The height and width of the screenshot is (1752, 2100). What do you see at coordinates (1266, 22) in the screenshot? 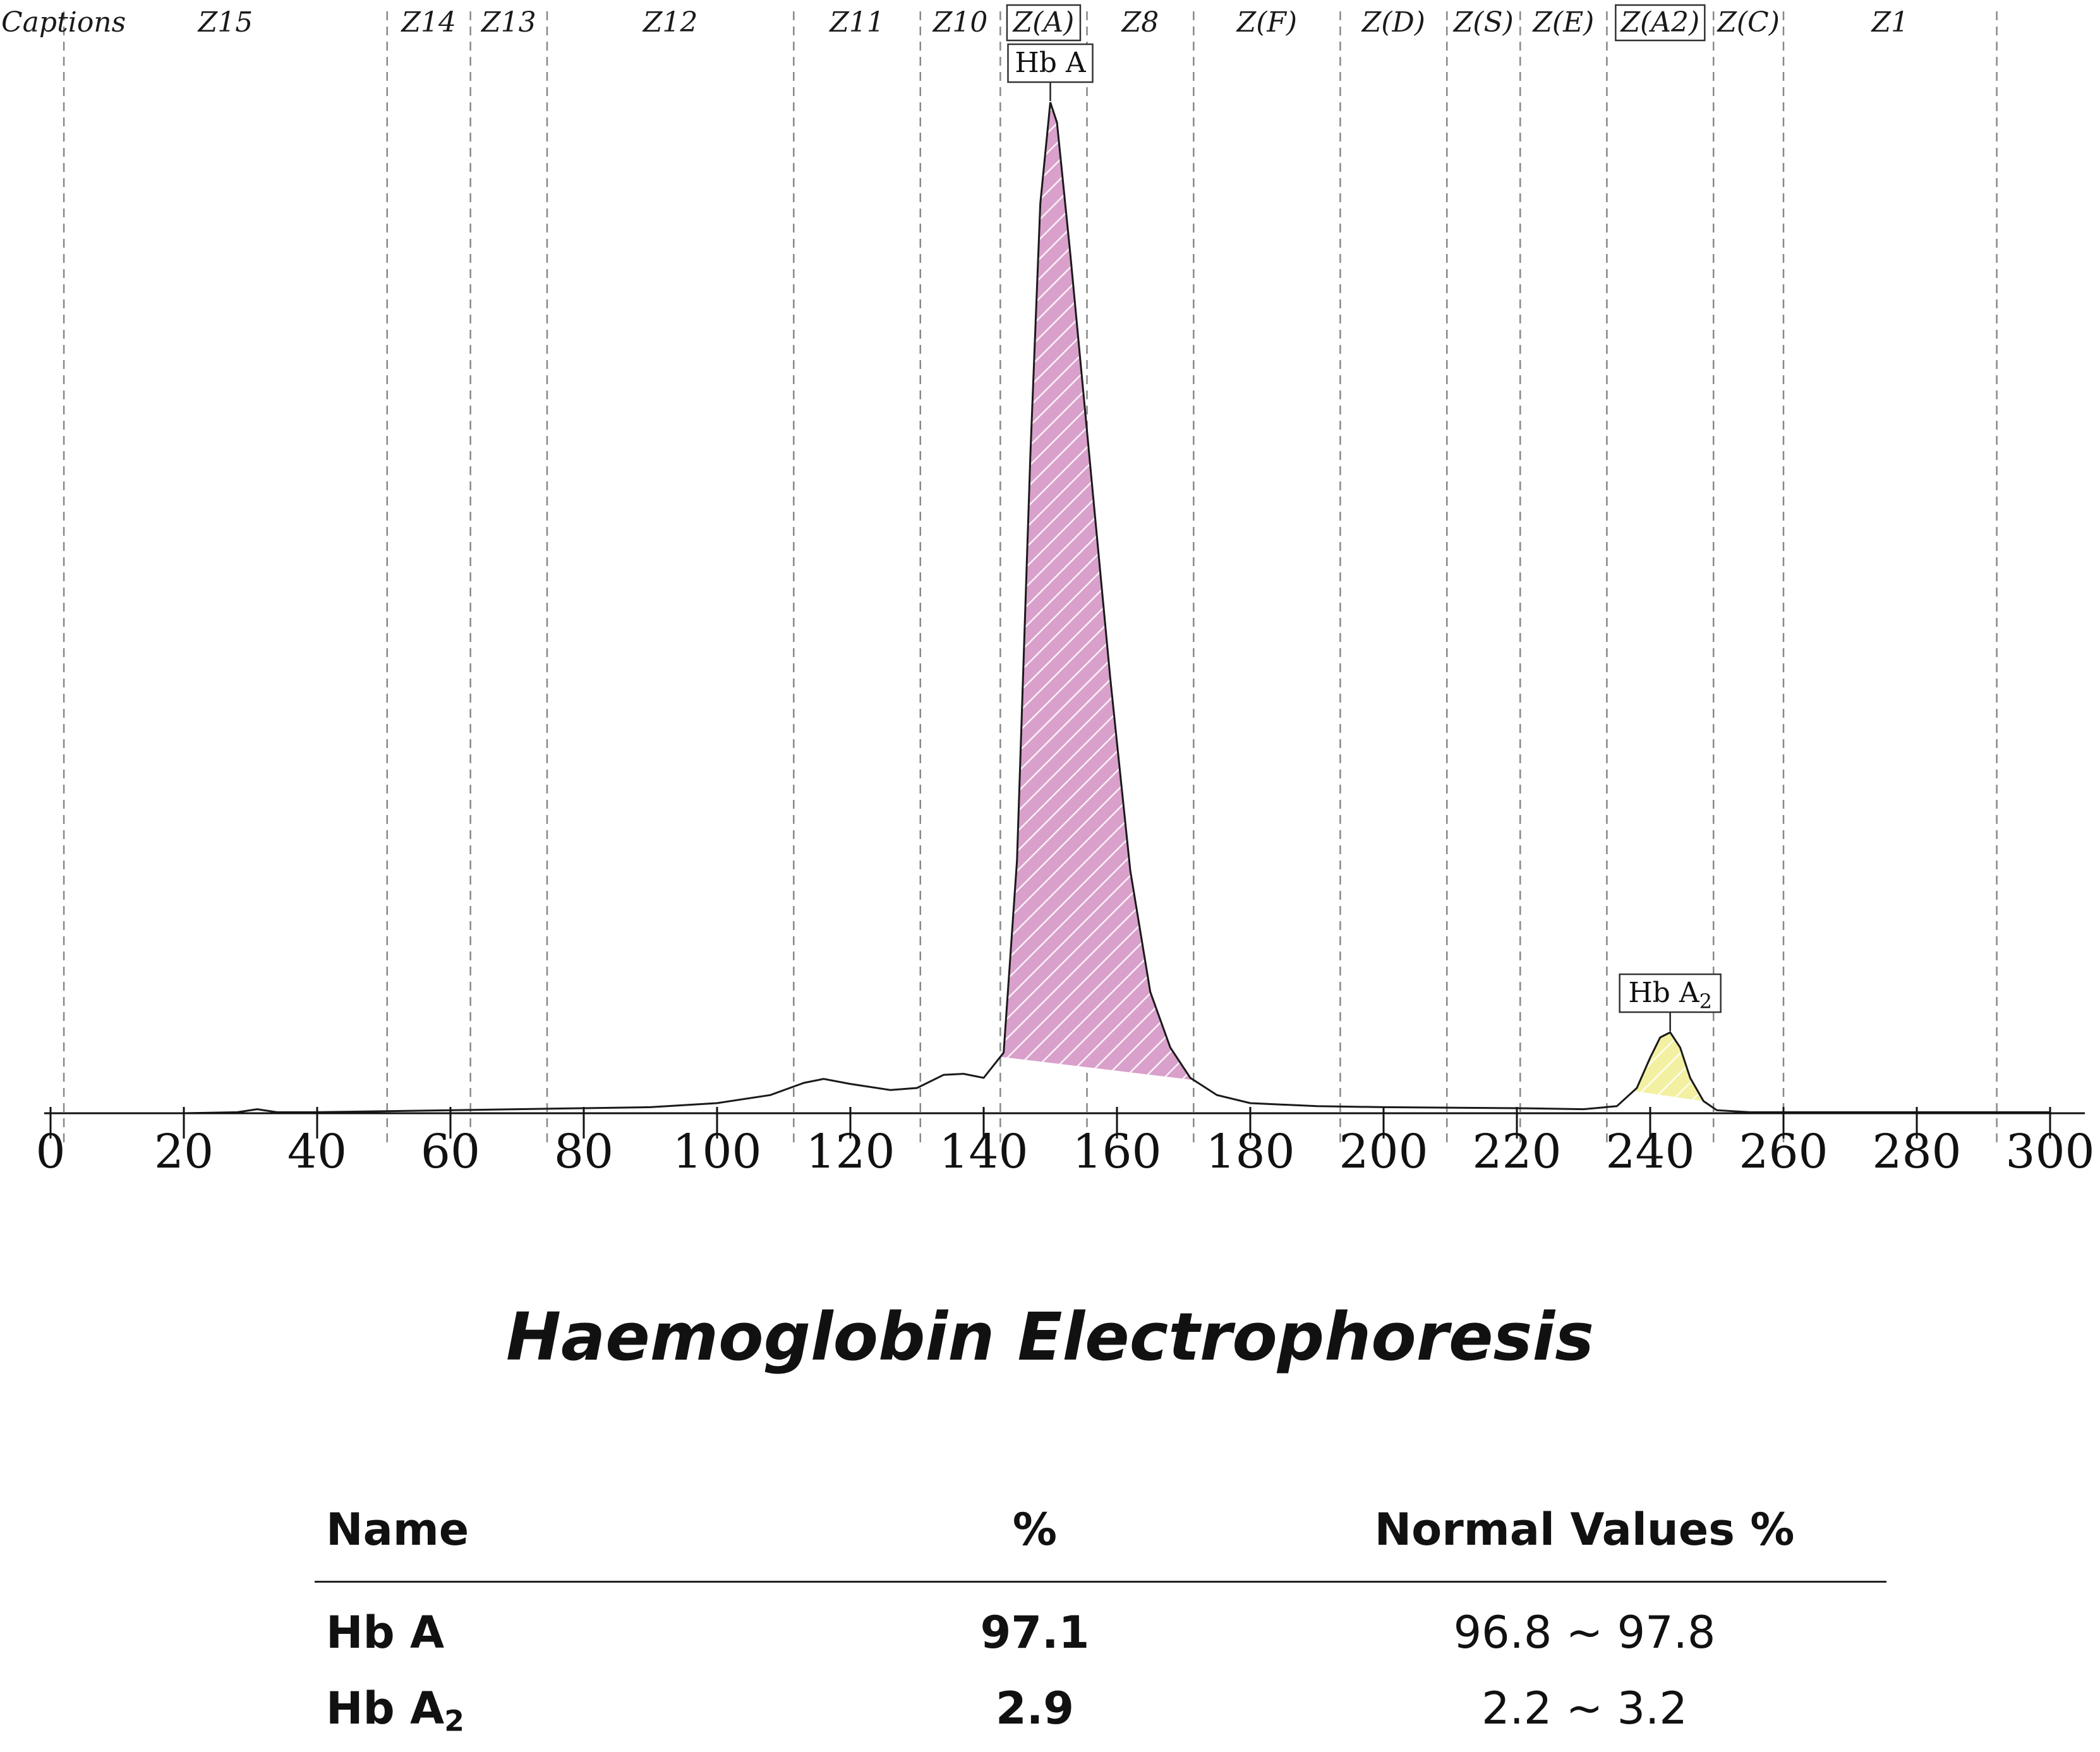
I see `zone-caption: Z(F)` at bounding box center [1266, 22].